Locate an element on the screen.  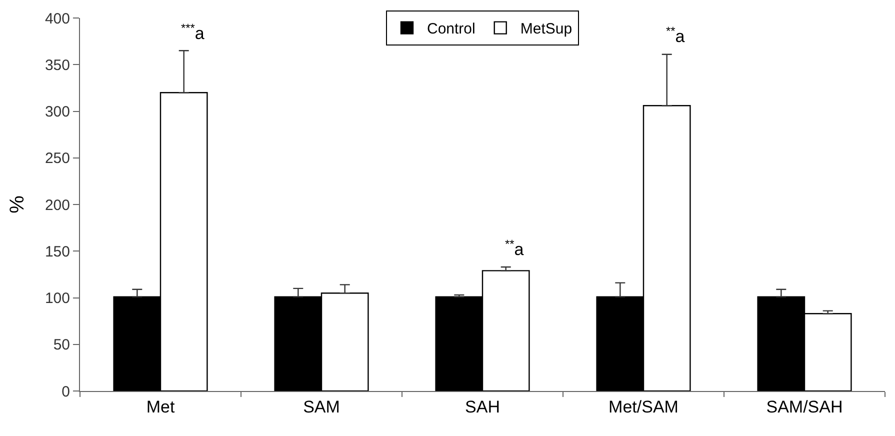
y-tick-label: 250 is located at coordinates (57, 159).